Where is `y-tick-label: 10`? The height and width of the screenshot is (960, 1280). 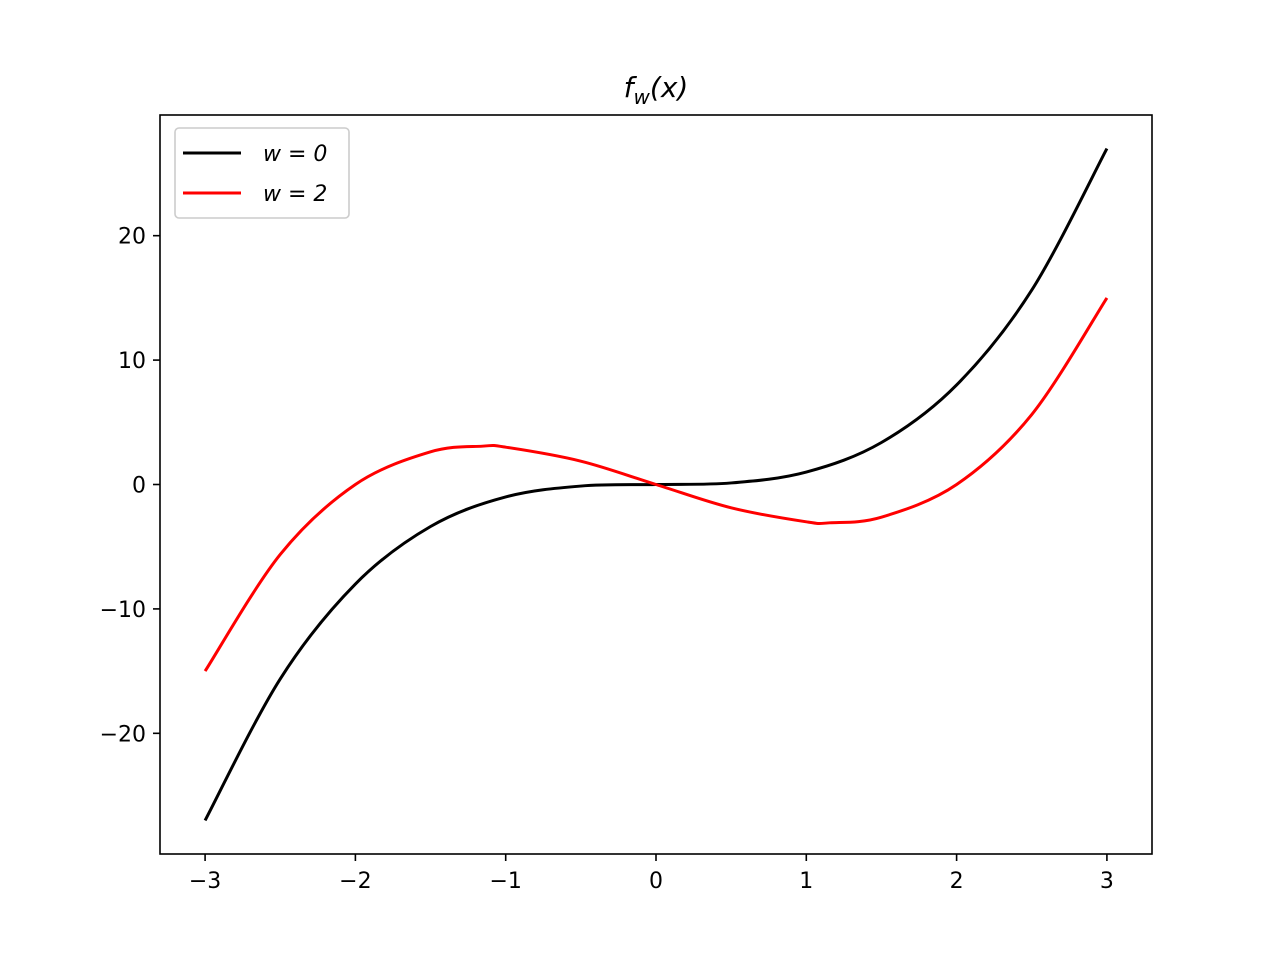
y-tick-label: 10 is located at coordinates (132, 361).